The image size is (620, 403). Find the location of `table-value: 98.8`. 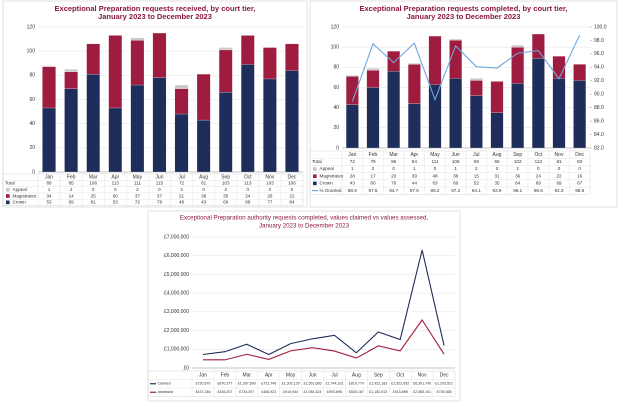

table-value: 98.8 is located at coordinates (579, 190).